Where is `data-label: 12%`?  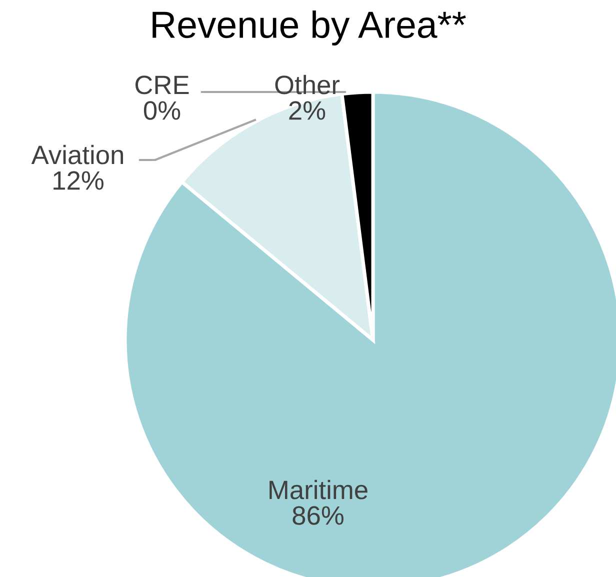 data-label: 12% is located at coordinates (79, 180).